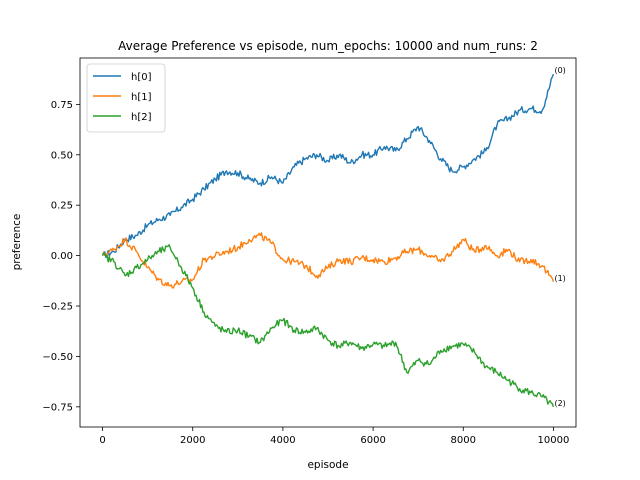 The width and height of the screenshot is (640, 480). I want to click on y-tick-label: −0.75, so click(57, 407).